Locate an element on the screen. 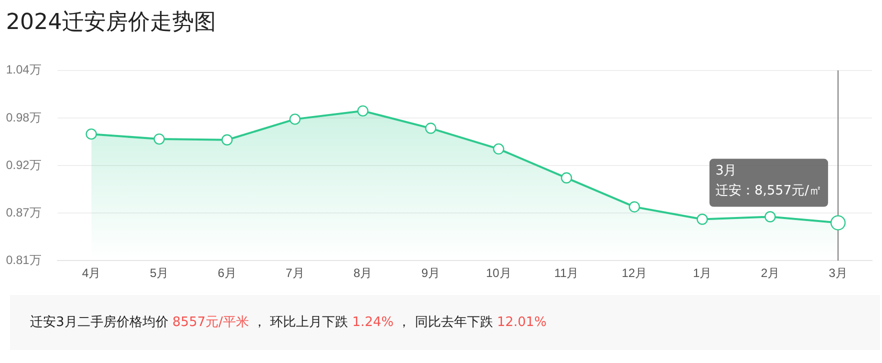  y-tick-label: 0.81万 is located at coordinates (24, 259).